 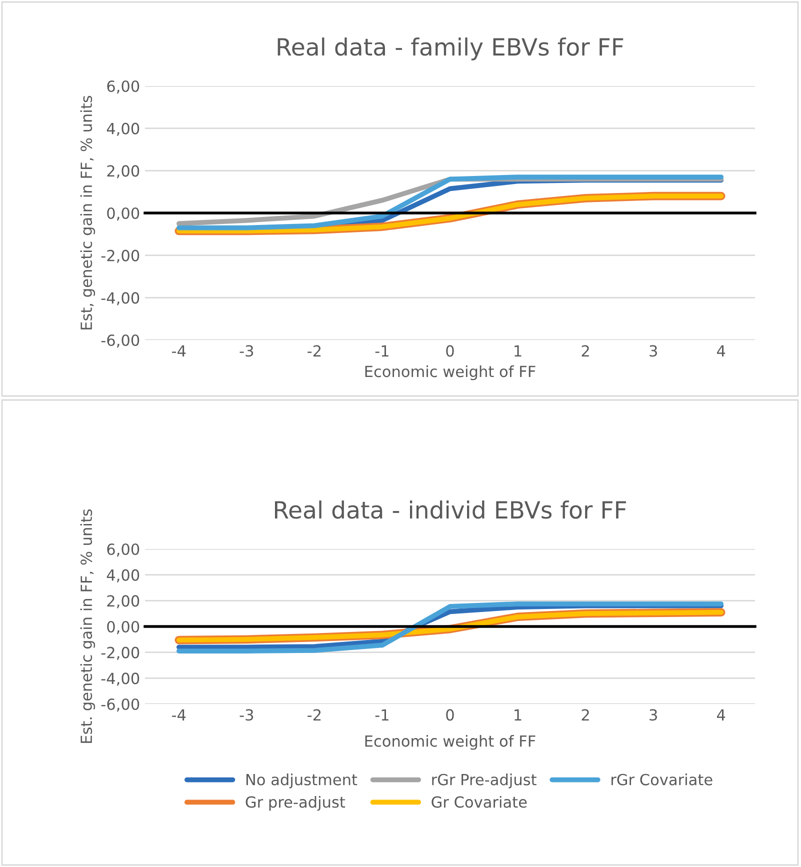 What do you see at coordinates (450, 509) in the screenshot?
I see `chart-title: Real data - individ EBVs for FF` at bounding box center [450, 509].